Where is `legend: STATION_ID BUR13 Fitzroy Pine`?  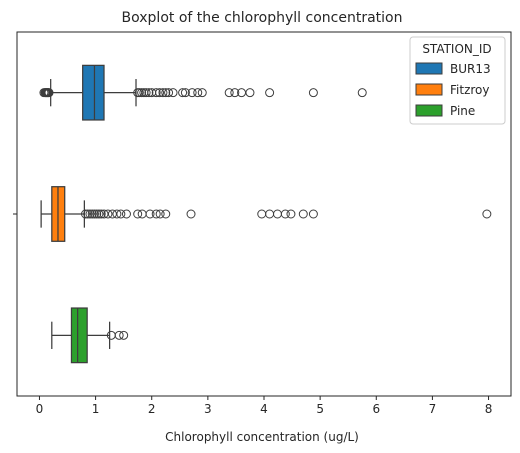 legend: STATION_ID BUR13 Fitzroy Pine is located at coordinates (457, 80).